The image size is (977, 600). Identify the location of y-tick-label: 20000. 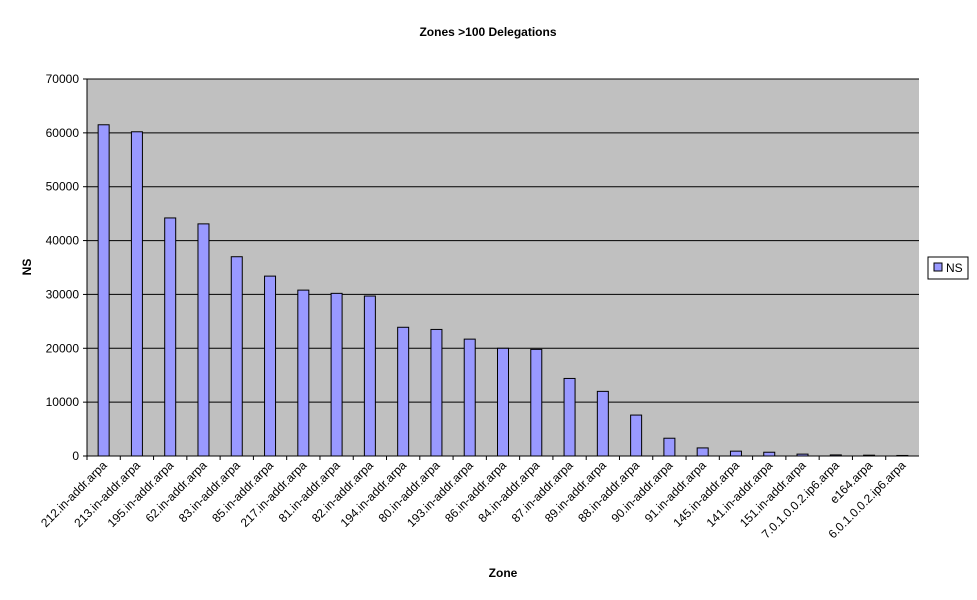
(63, 348).